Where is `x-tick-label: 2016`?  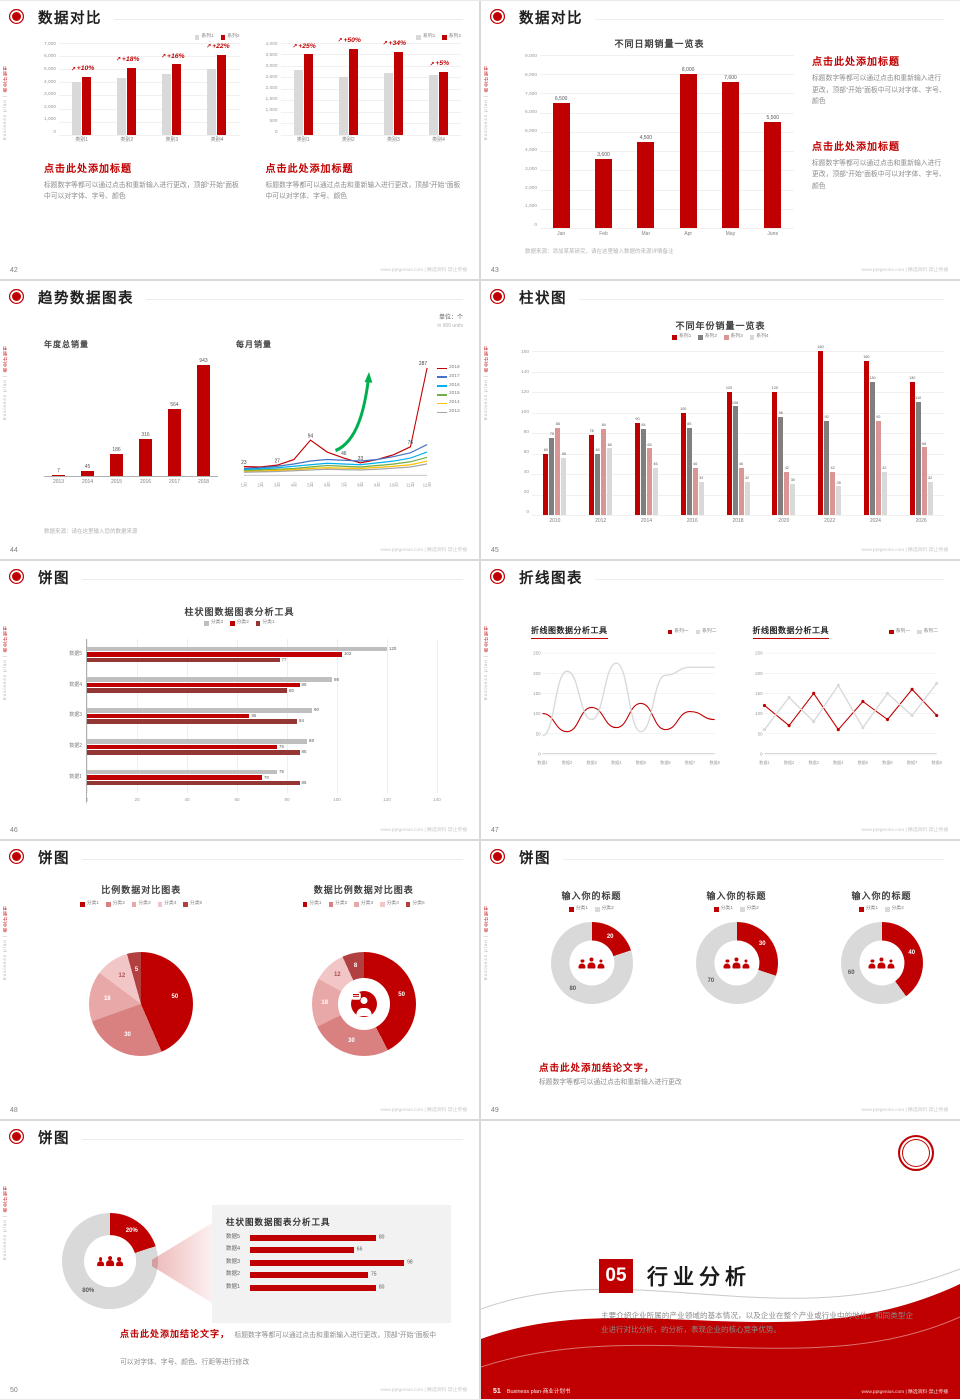
x-tick-label: 2016 is located at coordinates (692, 520).